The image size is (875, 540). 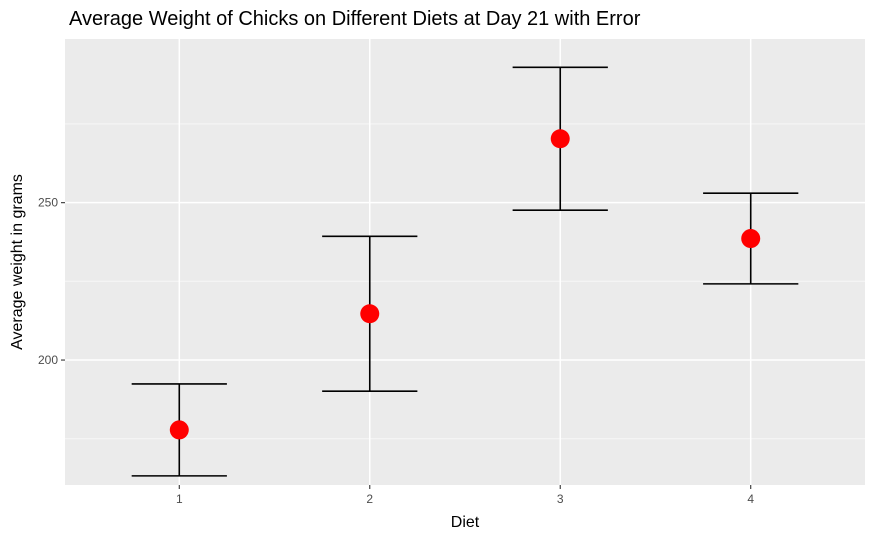 What do you see at coordinates (51, 281) in the screenshot?
I see `y-axis-ticks: 200 250` at bounding box center [51, 281].